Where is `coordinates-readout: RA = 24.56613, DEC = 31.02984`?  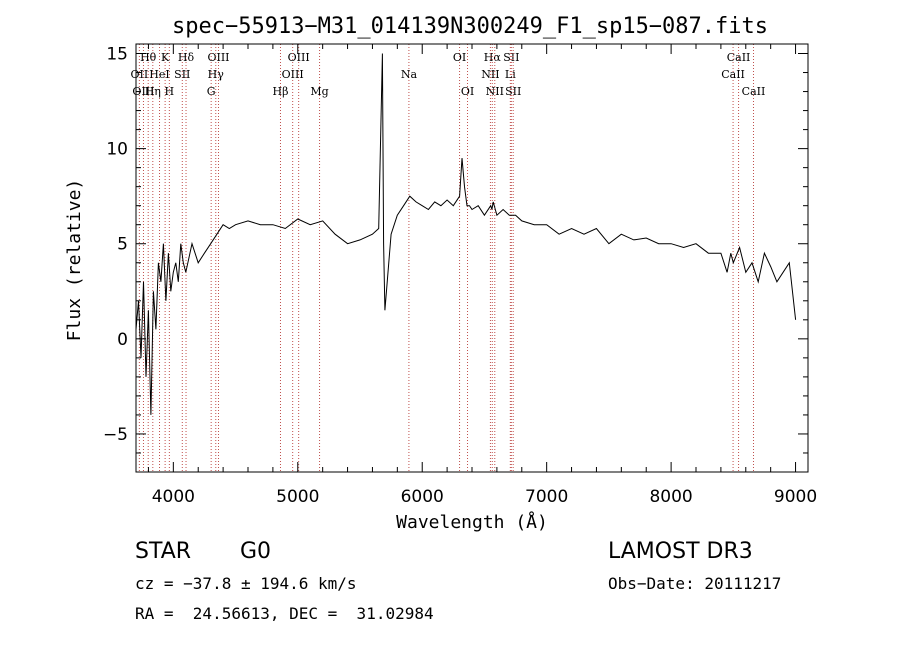 coordinates-readout: RA = 24.56613, DEC = 31.02984 is located at coordinates (284, 613).